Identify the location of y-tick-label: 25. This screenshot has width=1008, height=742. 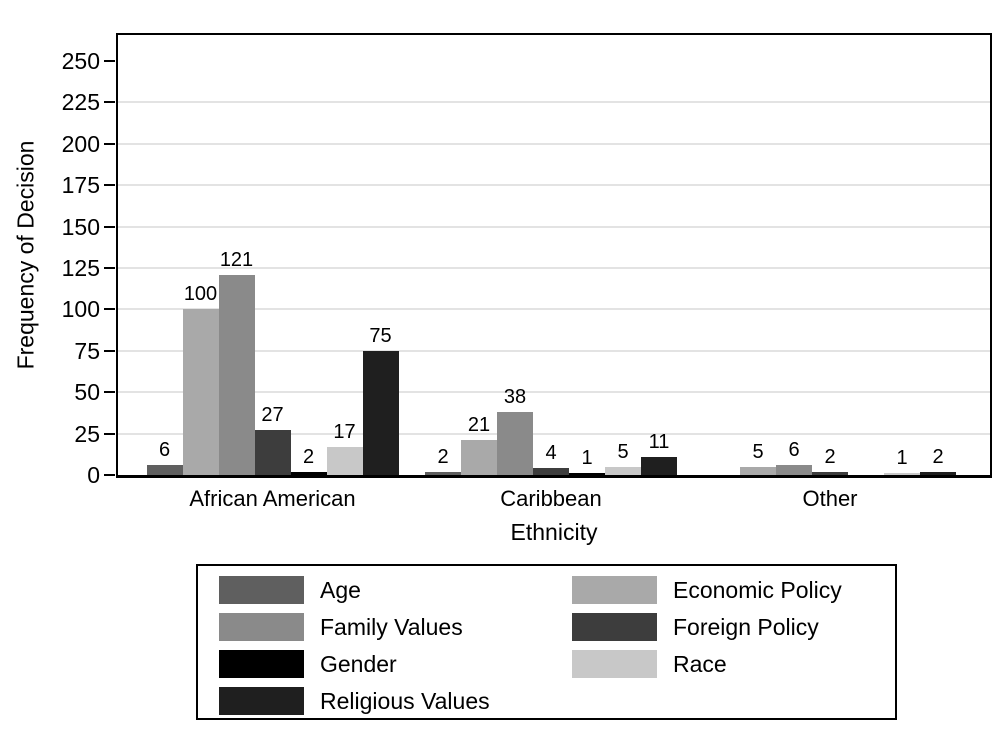
(87, 433).